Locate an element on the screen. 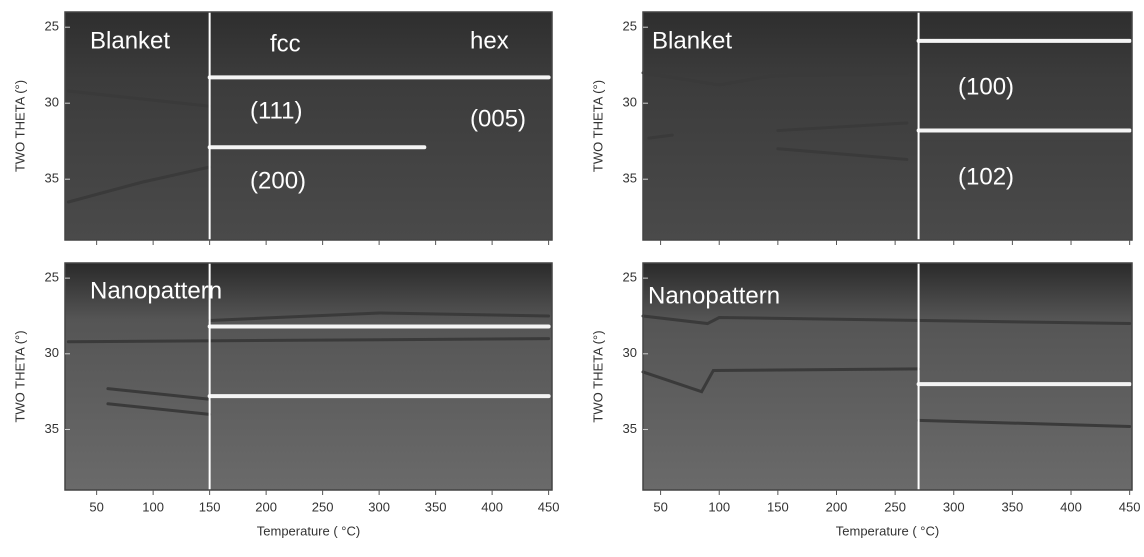  annotation: (111) is located at coordinates (276, 110).